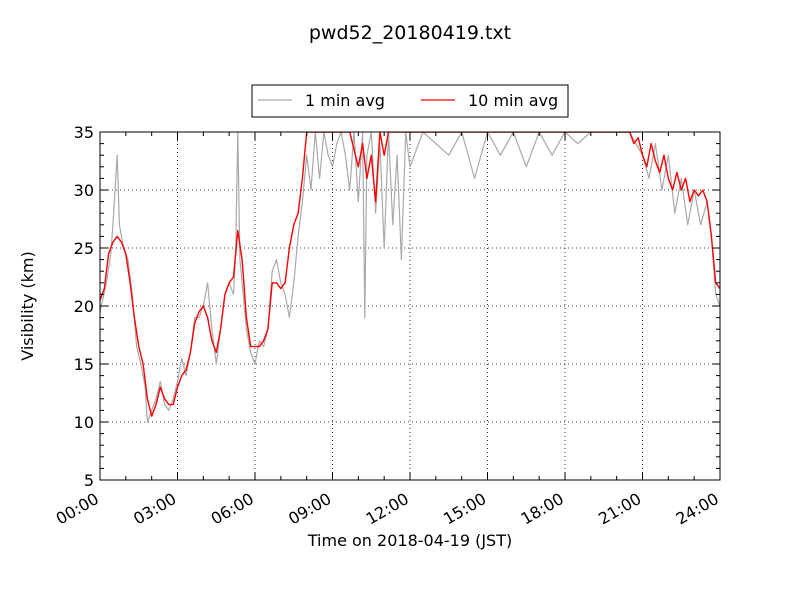 The height and width of the screenshot is (600, 800). I want to click on x-tick-label: 24:00, so click(697, 509).